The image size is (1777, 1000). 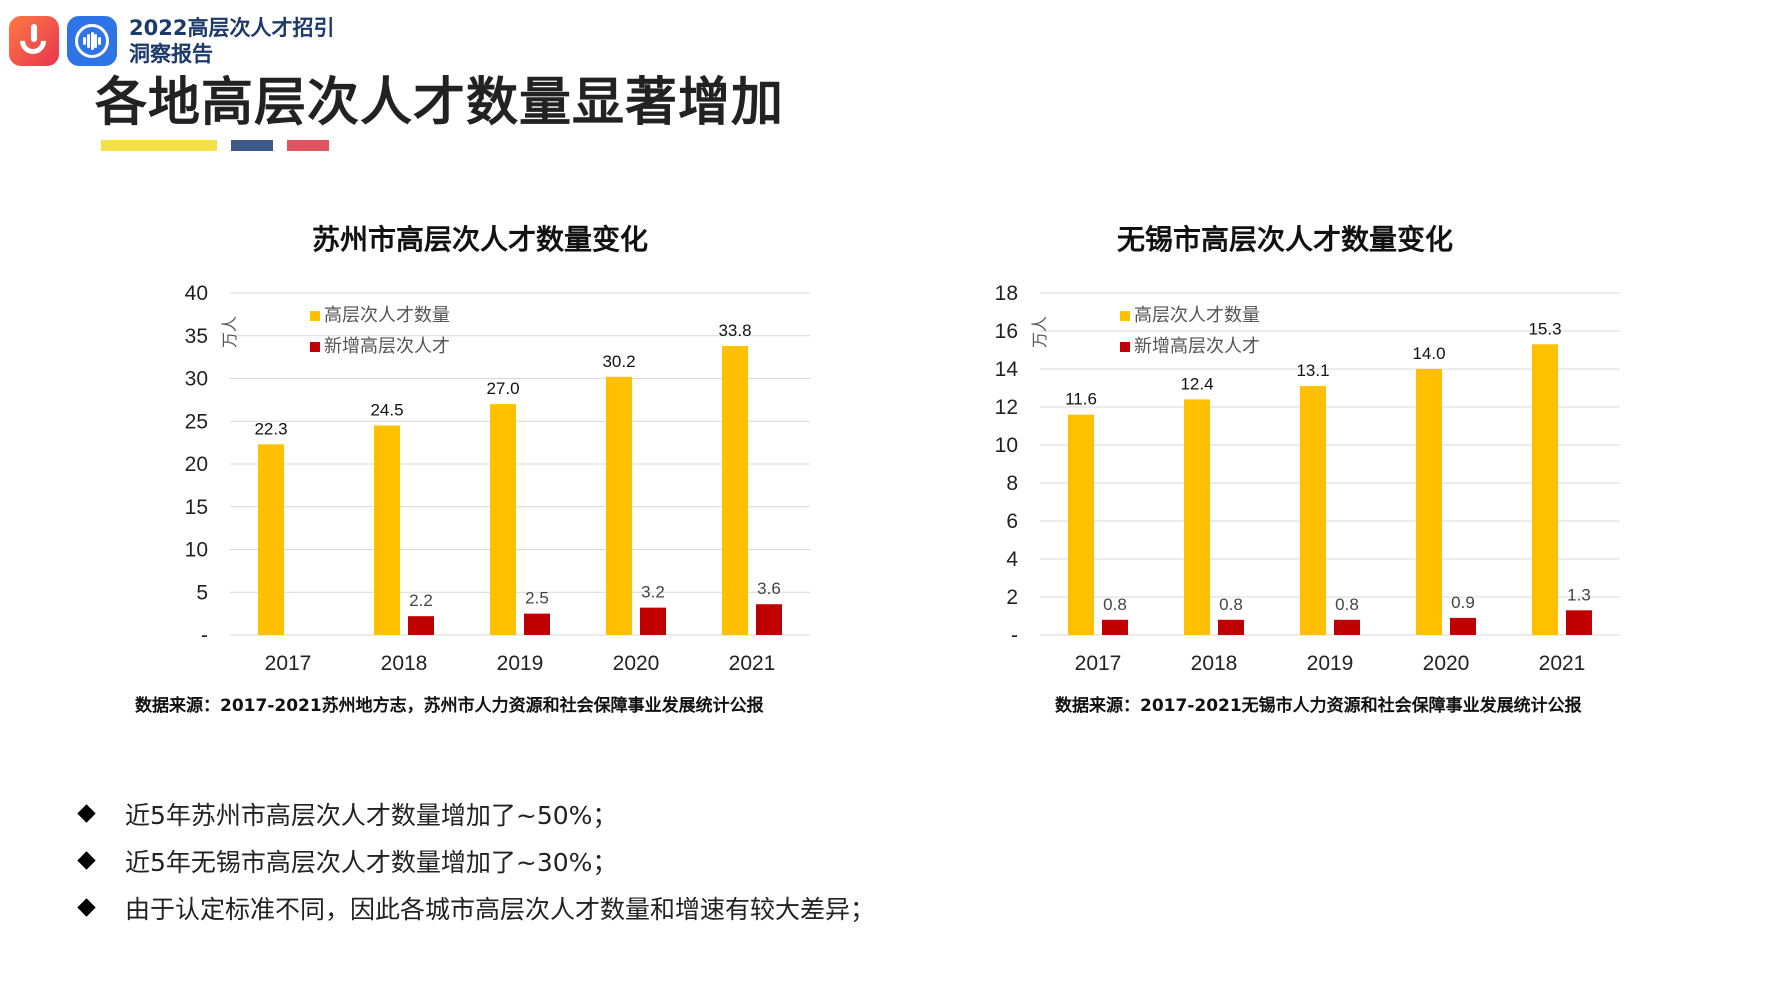 I want to click on data-label: 15.3, so click(x=1544, y=328).